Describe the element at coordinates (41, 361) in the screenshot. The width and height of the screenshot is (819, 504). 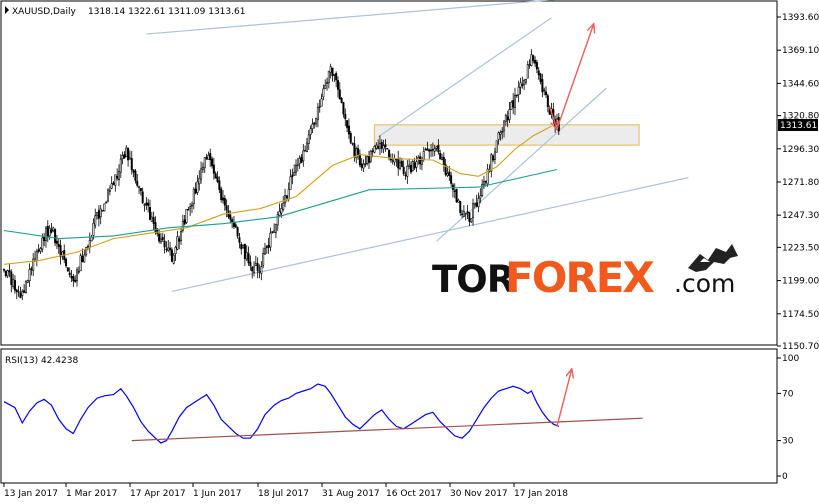
I see `rsi-header: RSI(13) 42.4238` at that location.